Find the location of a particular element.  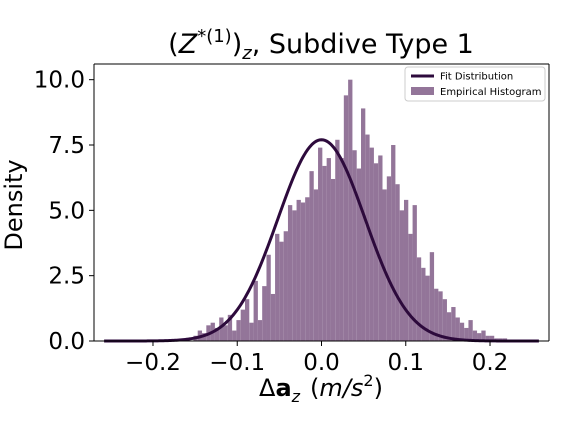

y-tick-label: 7.5 is located at coordinates (66, 146).